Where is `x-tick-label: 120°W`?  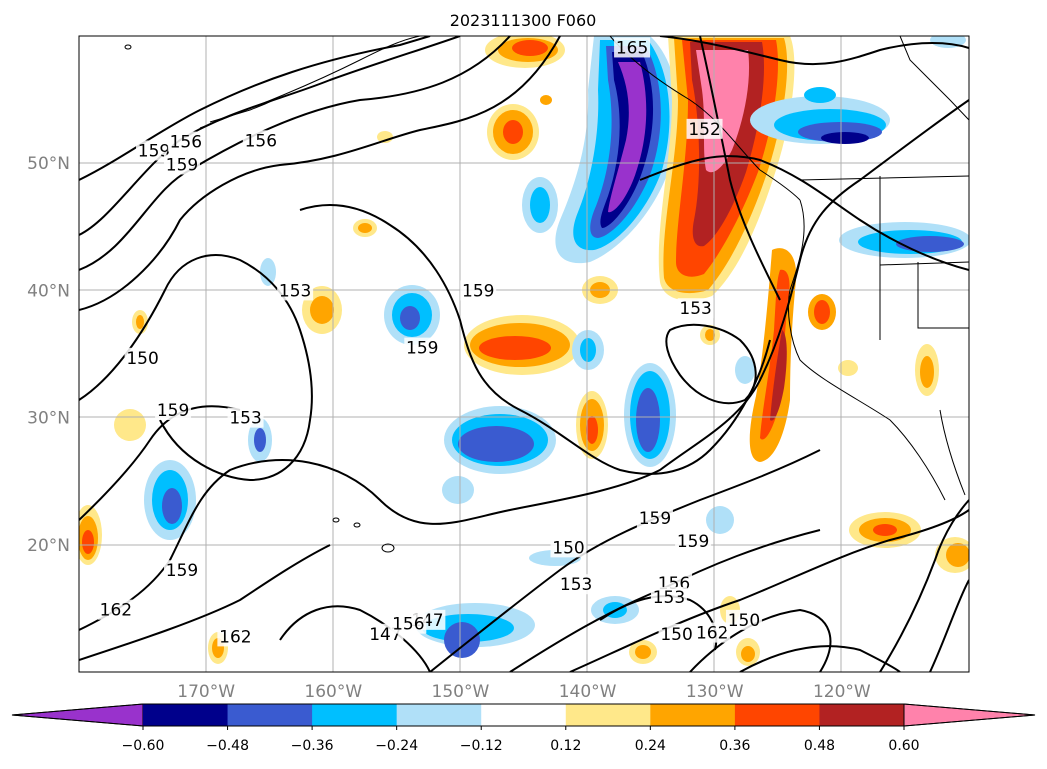 x-tick-label: 120°W is located at coordinates (842, 692).